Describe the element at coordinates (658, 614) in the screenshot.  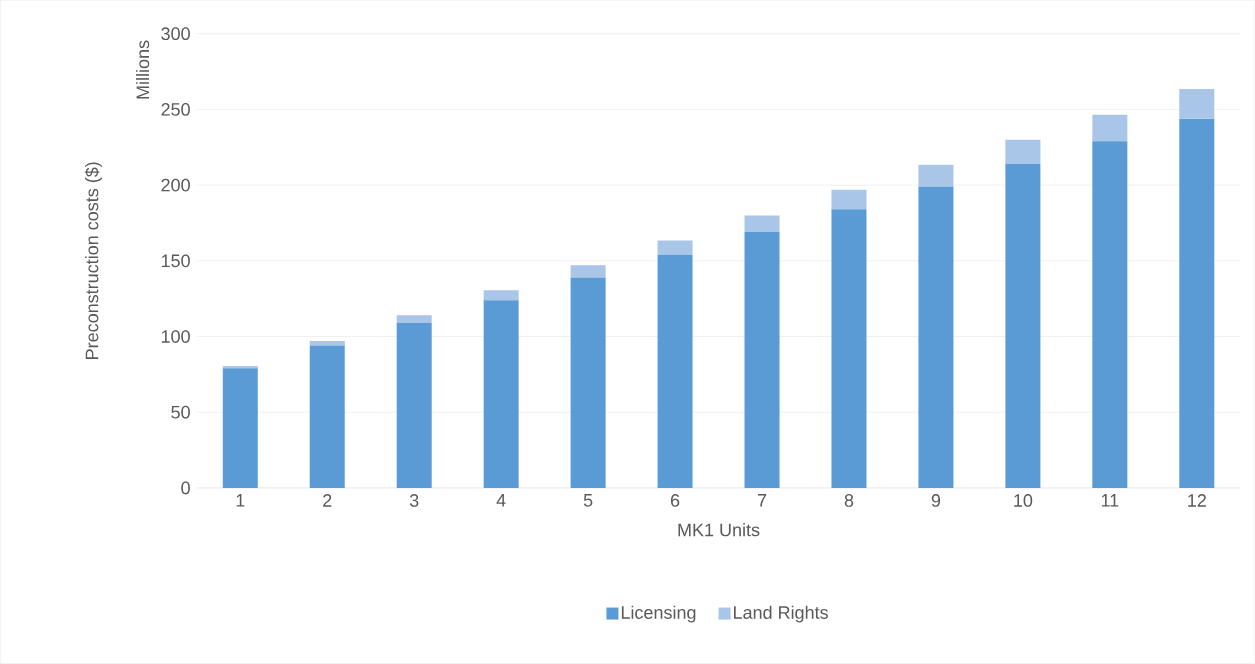
I see `legend-label: Licensing` at that location.